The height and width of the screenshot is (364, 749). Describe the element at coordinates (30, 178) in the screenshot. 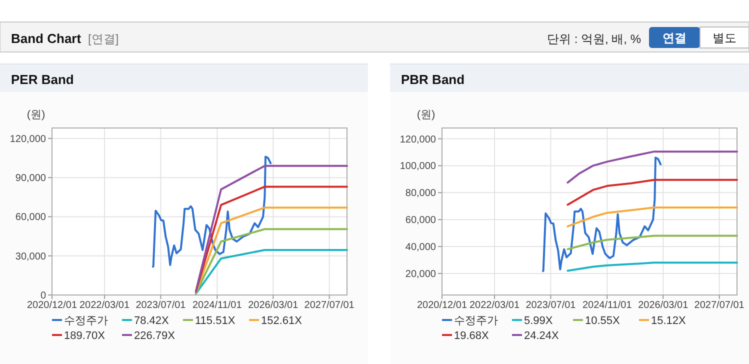

I see `y-tick-label: 90,000` at that location.